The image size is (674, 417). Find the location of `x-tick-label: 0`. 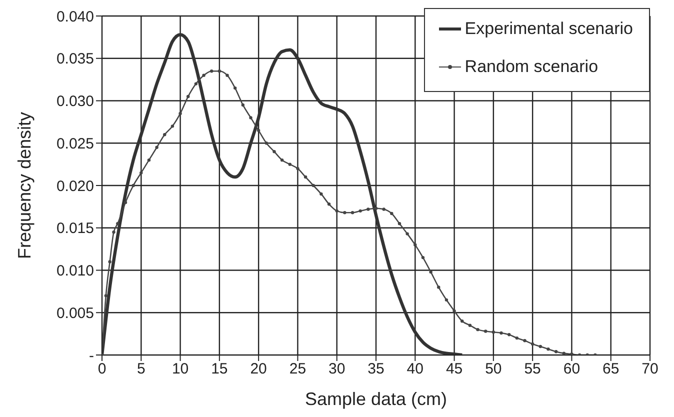

x-tick-label: 0 is located at coordinates (102, 369).